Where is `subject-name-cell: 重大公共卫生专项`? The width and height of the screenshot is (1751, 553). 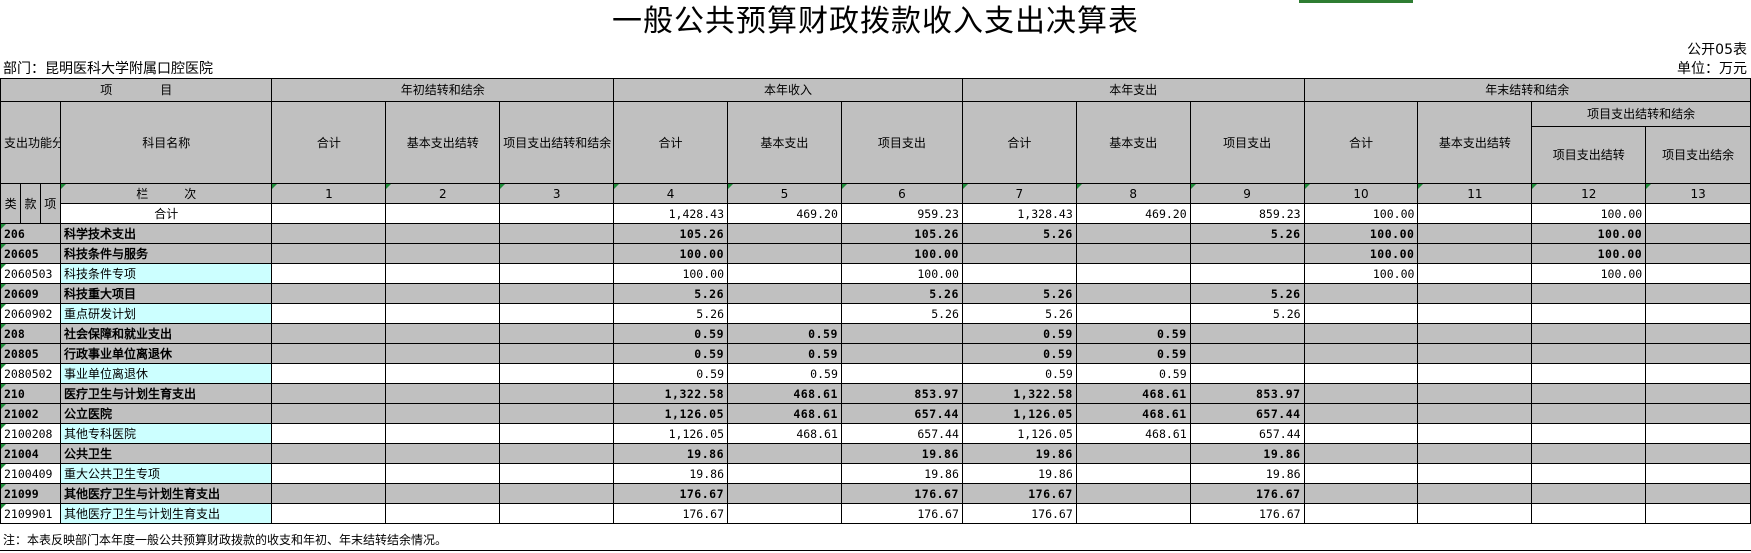 subject-name-cell: 重大公共卫生专项 is located at coordinates (166, 473).